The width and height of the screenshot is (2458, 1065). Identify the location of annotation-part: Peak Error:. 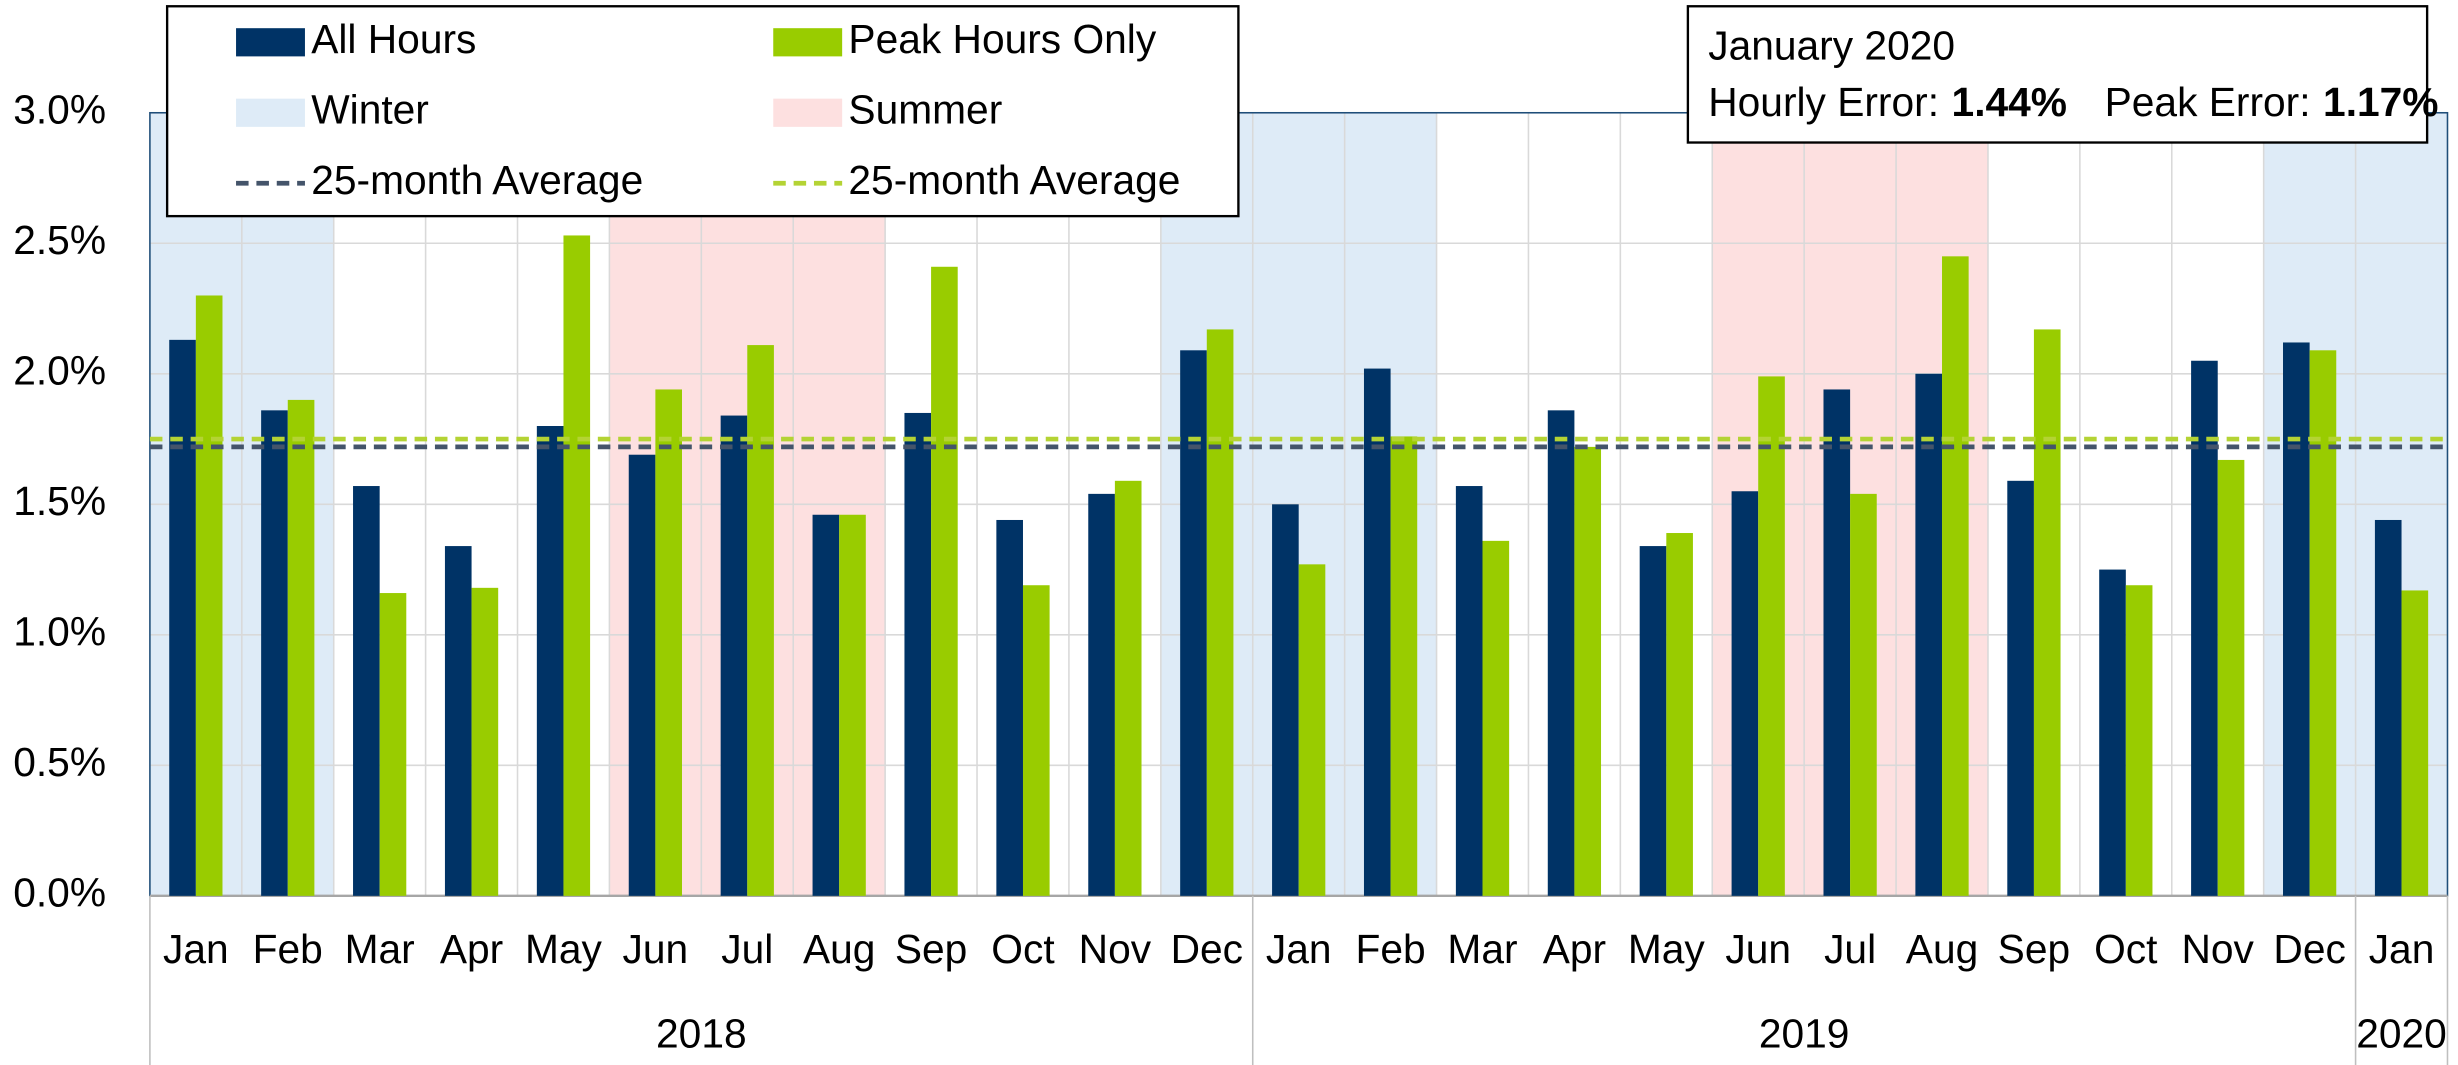
(2208, 102).